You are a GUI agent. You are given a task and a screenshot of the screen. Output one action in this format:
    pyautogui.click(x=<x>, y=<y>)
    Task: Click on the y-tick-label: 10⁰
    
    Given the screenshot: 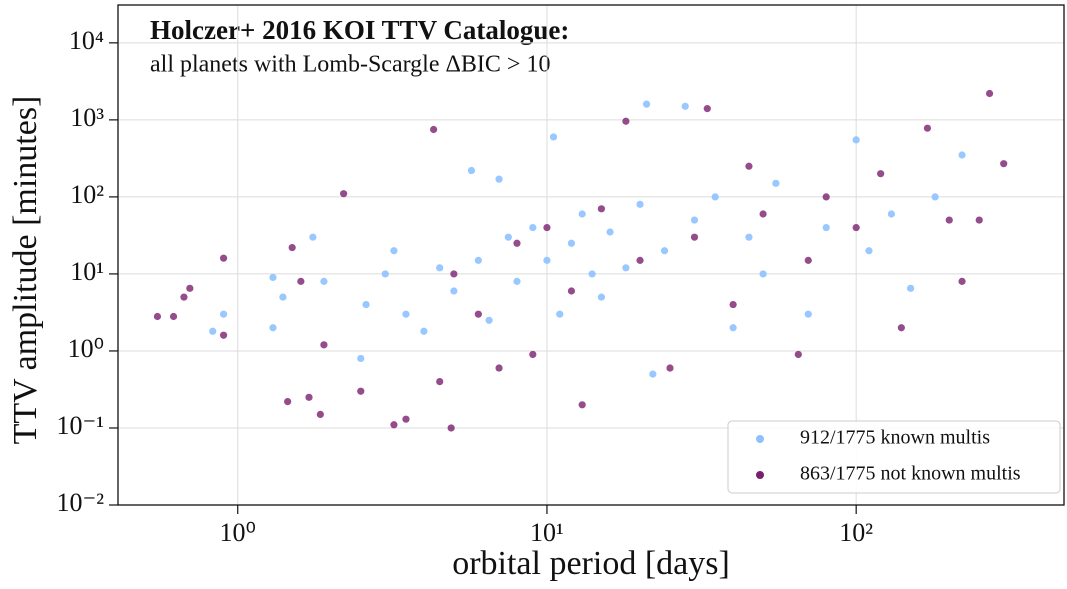 What is the action you would take?
    pyautogui.click(x=86, y=348)
    